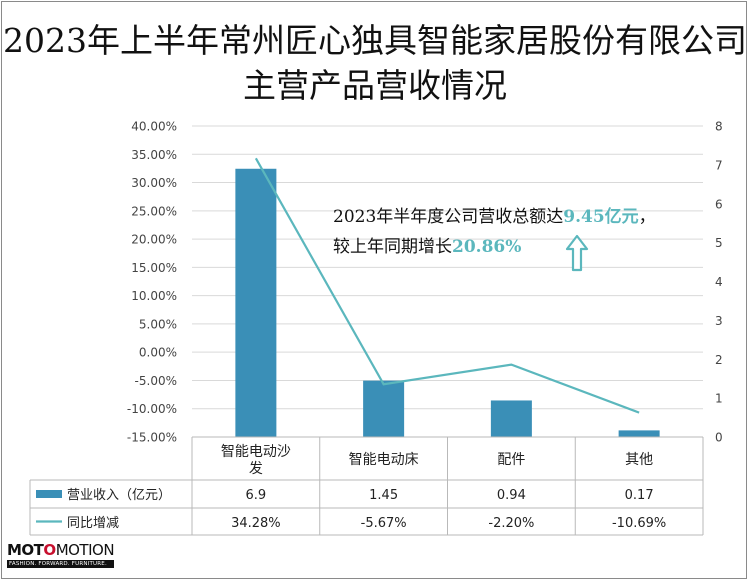 The height and width of the screenshot is (582, 750). I want to click on category-label: 智能电动沙, so click(256, 452).